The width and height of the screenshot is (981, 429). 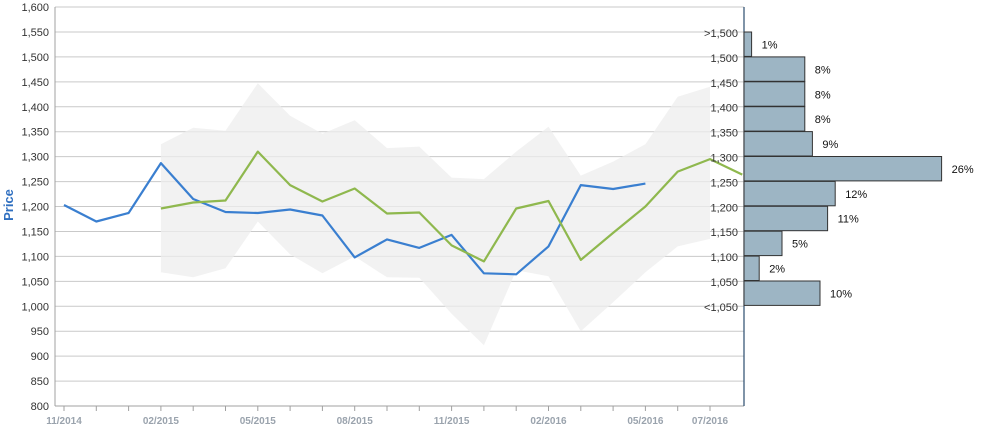 I want to click on x-tick-label: 11/2014, so click(x=64, y=421).